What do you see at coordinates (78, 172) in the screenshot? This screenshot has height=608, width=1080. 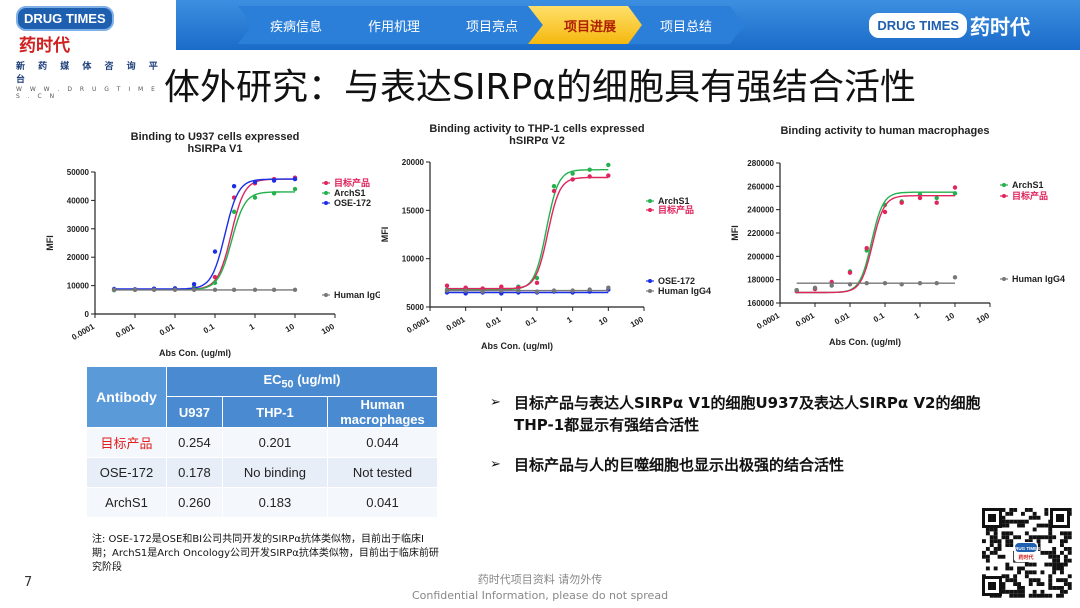 I see `y-tick-label: 50000` at bounding box center [78, 172].